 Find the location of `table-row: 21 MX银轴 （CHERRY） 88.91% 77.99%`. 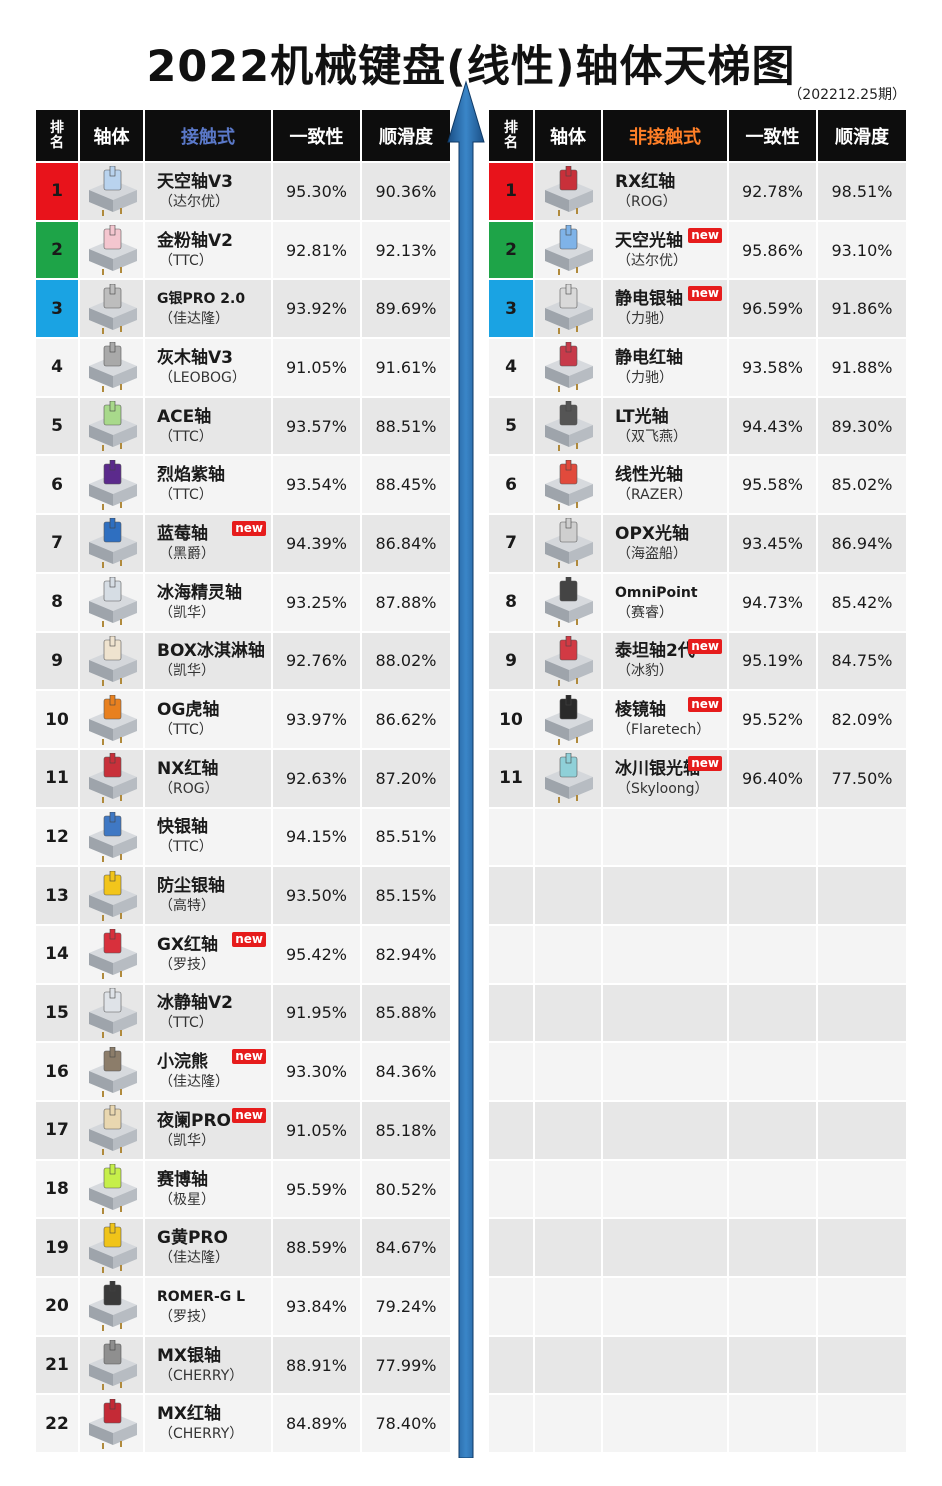

table-row: 21 MX银轴 （CHERRY） 88.91% 77.99% is located at coordinates (243, 1365).